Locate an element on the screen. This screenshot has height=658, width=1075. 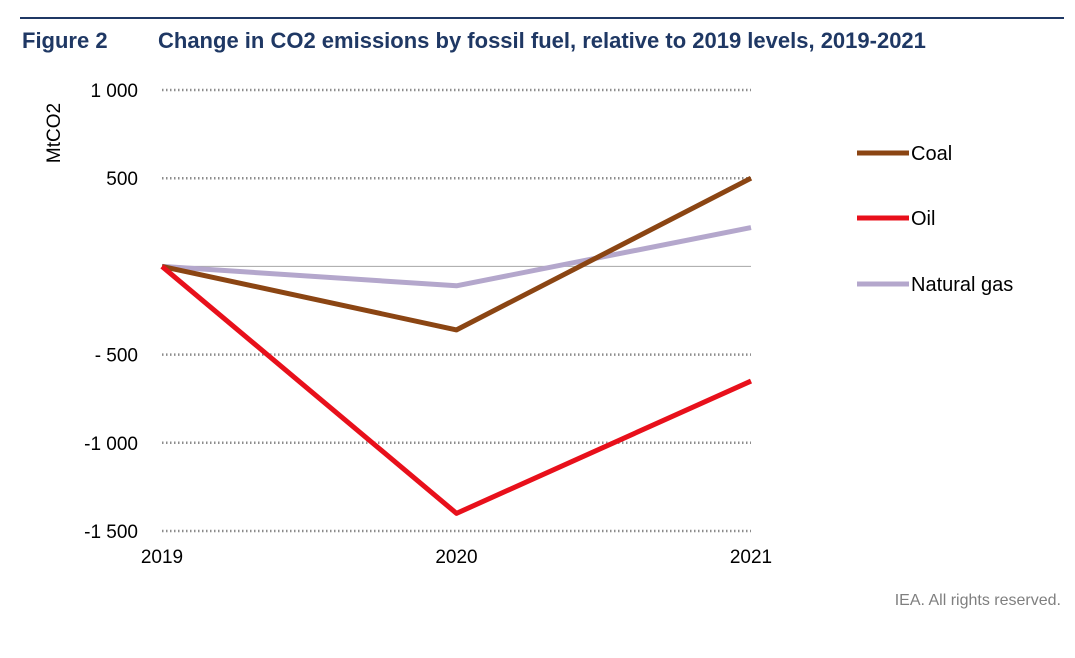
x-axis-ticks: 2019 2020 2021 is located at coordinates (456, 557).